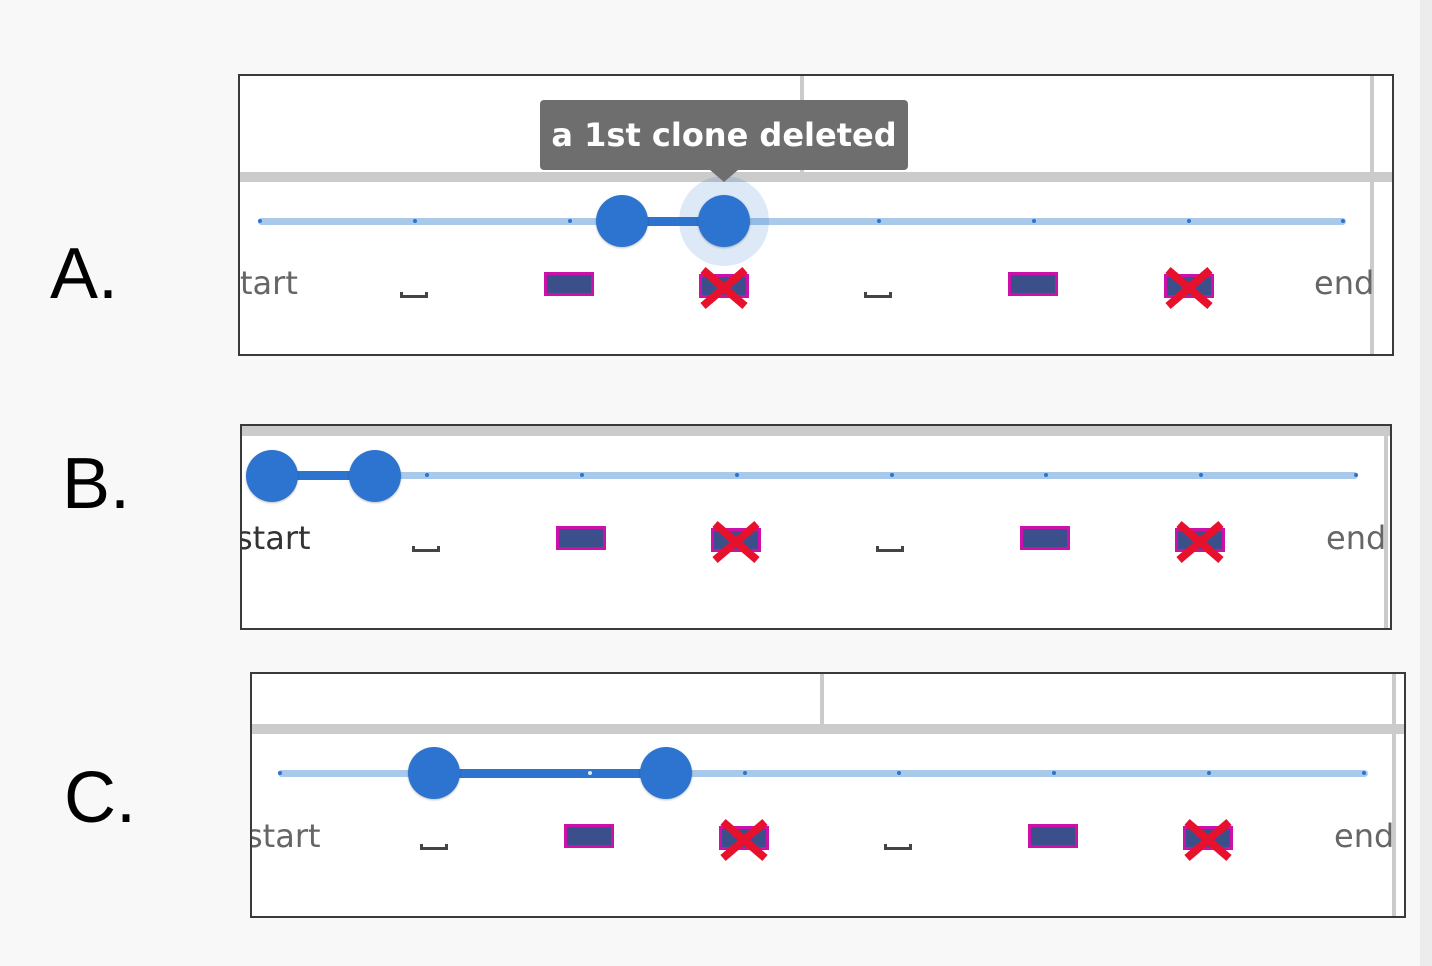  Describe the element at coordinates (724, 141) in the screenshot. I see `slider-value-tooltip: a 1st clone deleted` at that location.